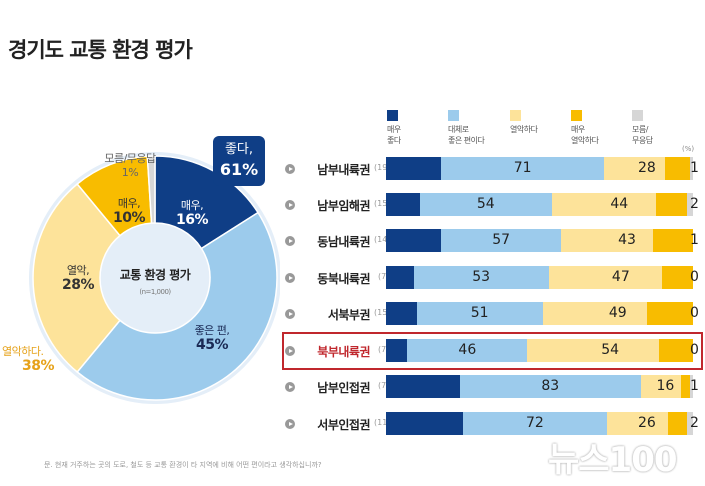 Image resolution: width=705 pixels, height=486 pixels. I want to click on legend-label: 대체로, so click(458, 129).